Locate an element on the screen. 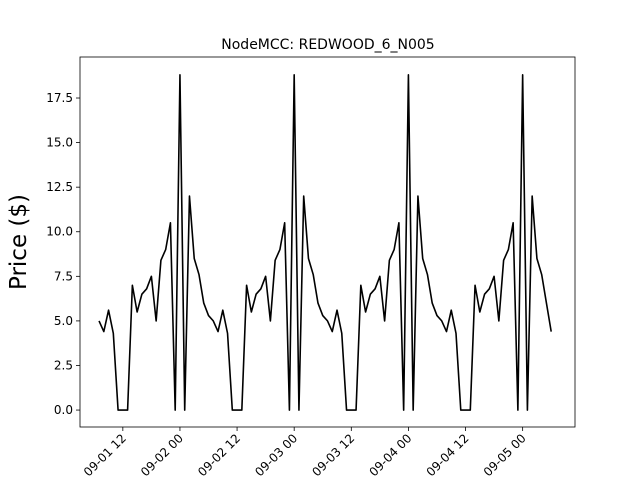 Image resolution: width=640 pixels, height=480 pixels. chart-title: NodeMCC: REDWOOD_6_N005 is located at coordinates (327, 45).